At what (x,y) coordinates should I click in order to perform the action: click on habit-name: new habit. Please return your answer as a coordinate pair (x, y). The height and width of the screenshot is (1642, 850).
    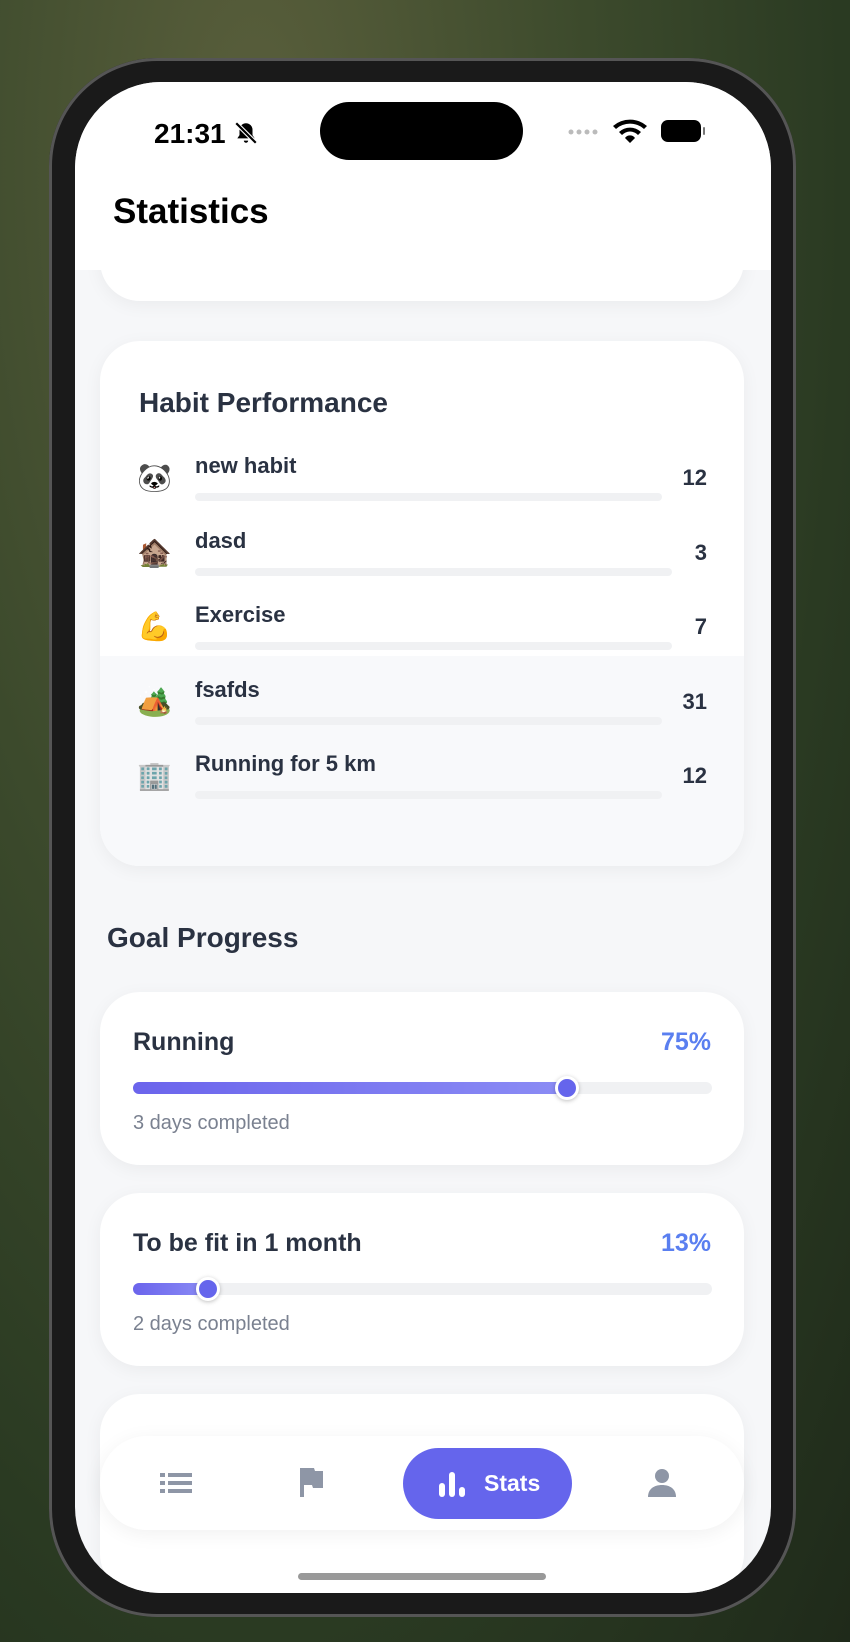
    Looking at the image, I should click on (246, 465).